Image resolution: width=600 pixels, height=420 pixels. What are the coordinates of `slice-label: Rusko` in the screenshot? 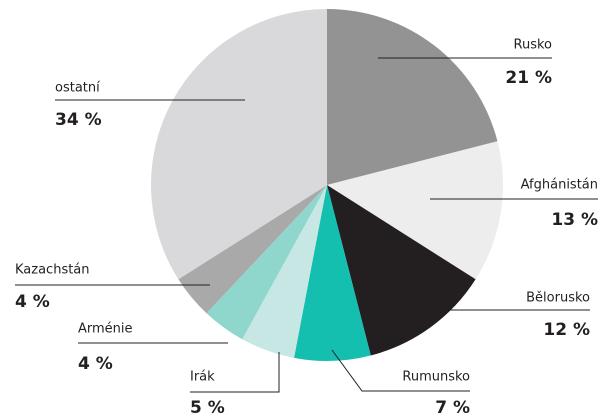 It's located at (533, 45).